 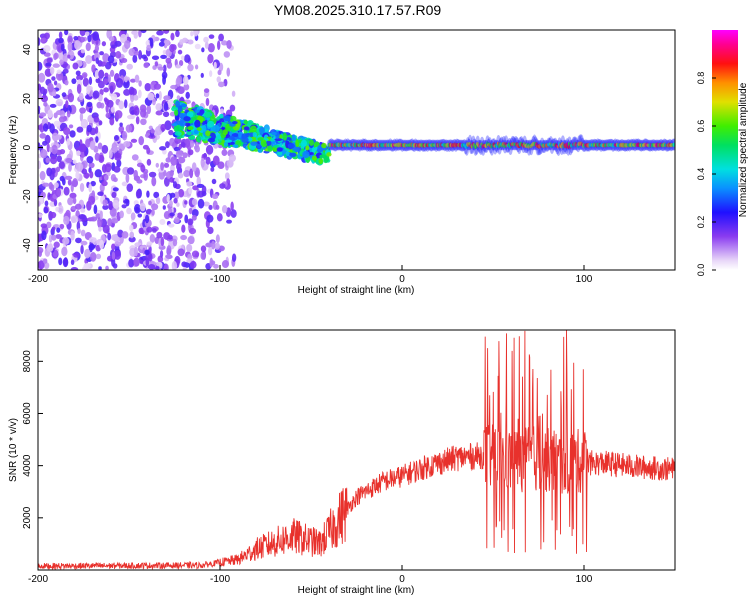 What do you see at coordinates (584, 579) in the screenshot?
I see `snr-xtick-label: 100` at bounding box center [584, 579].